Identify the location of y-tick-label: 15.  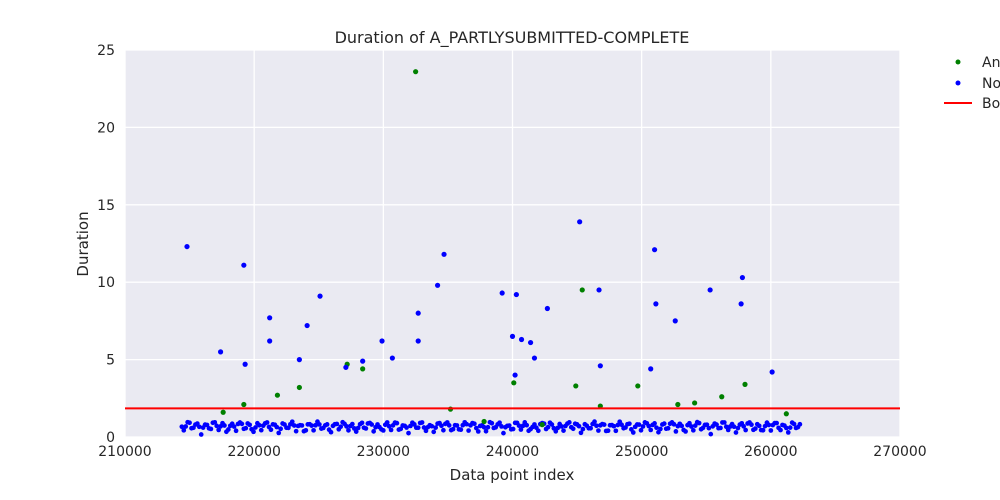
(106, 206).